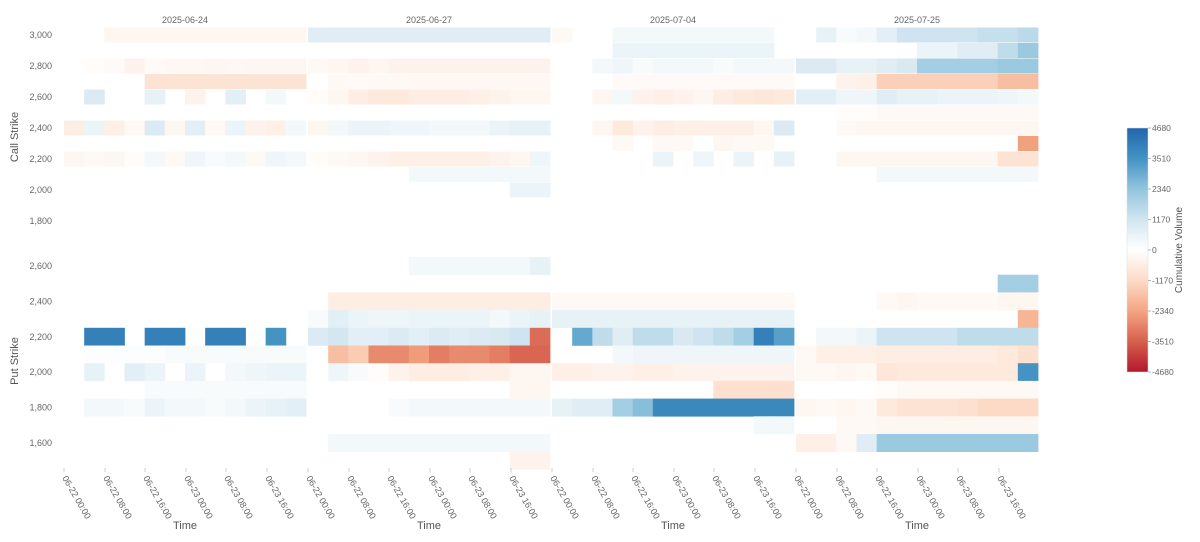  What do you see at coordinates (1161, 128) in the screenshot?
I see `colorbar-tick-label: 4680` at bounding box center [1161, 128].